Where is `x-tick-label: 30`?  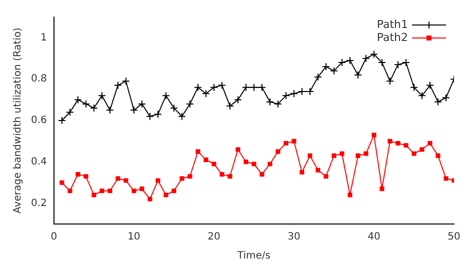
x-tick-label: 30 is located at coordinates (294, 237).